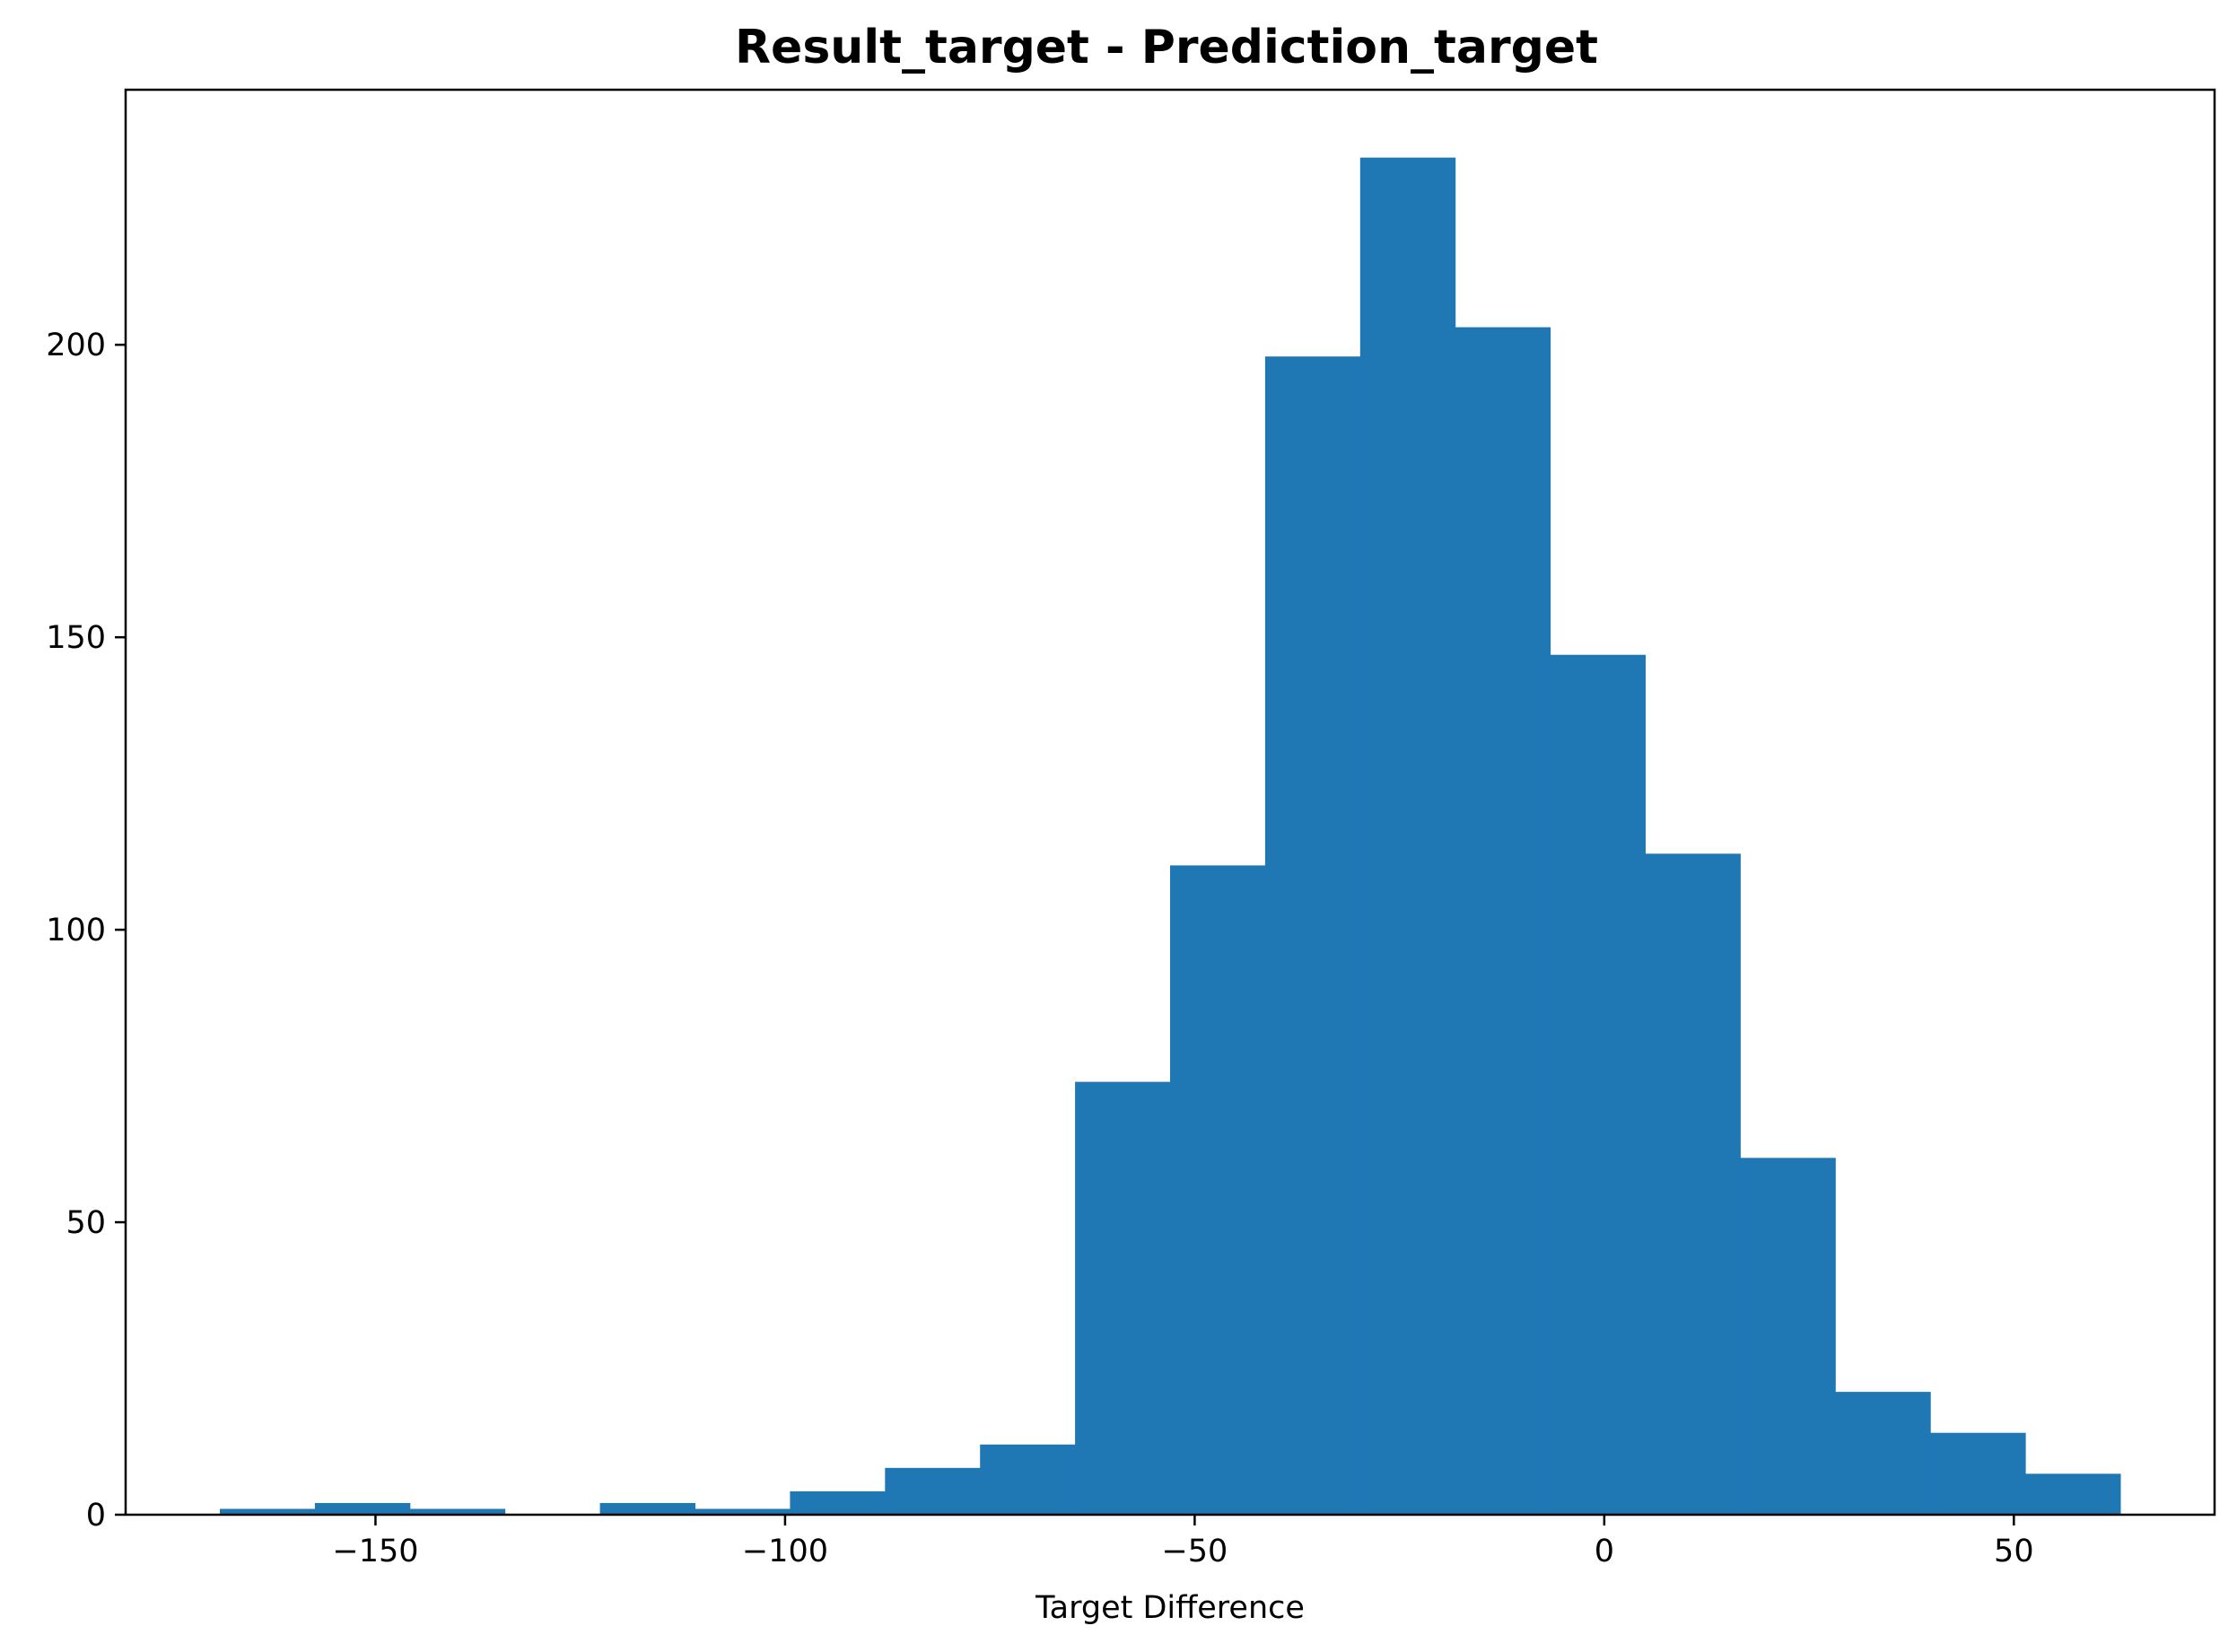 The image size is (2237, 1652). I want to click on x-tick-label-0: −150, so click(375, 1551).